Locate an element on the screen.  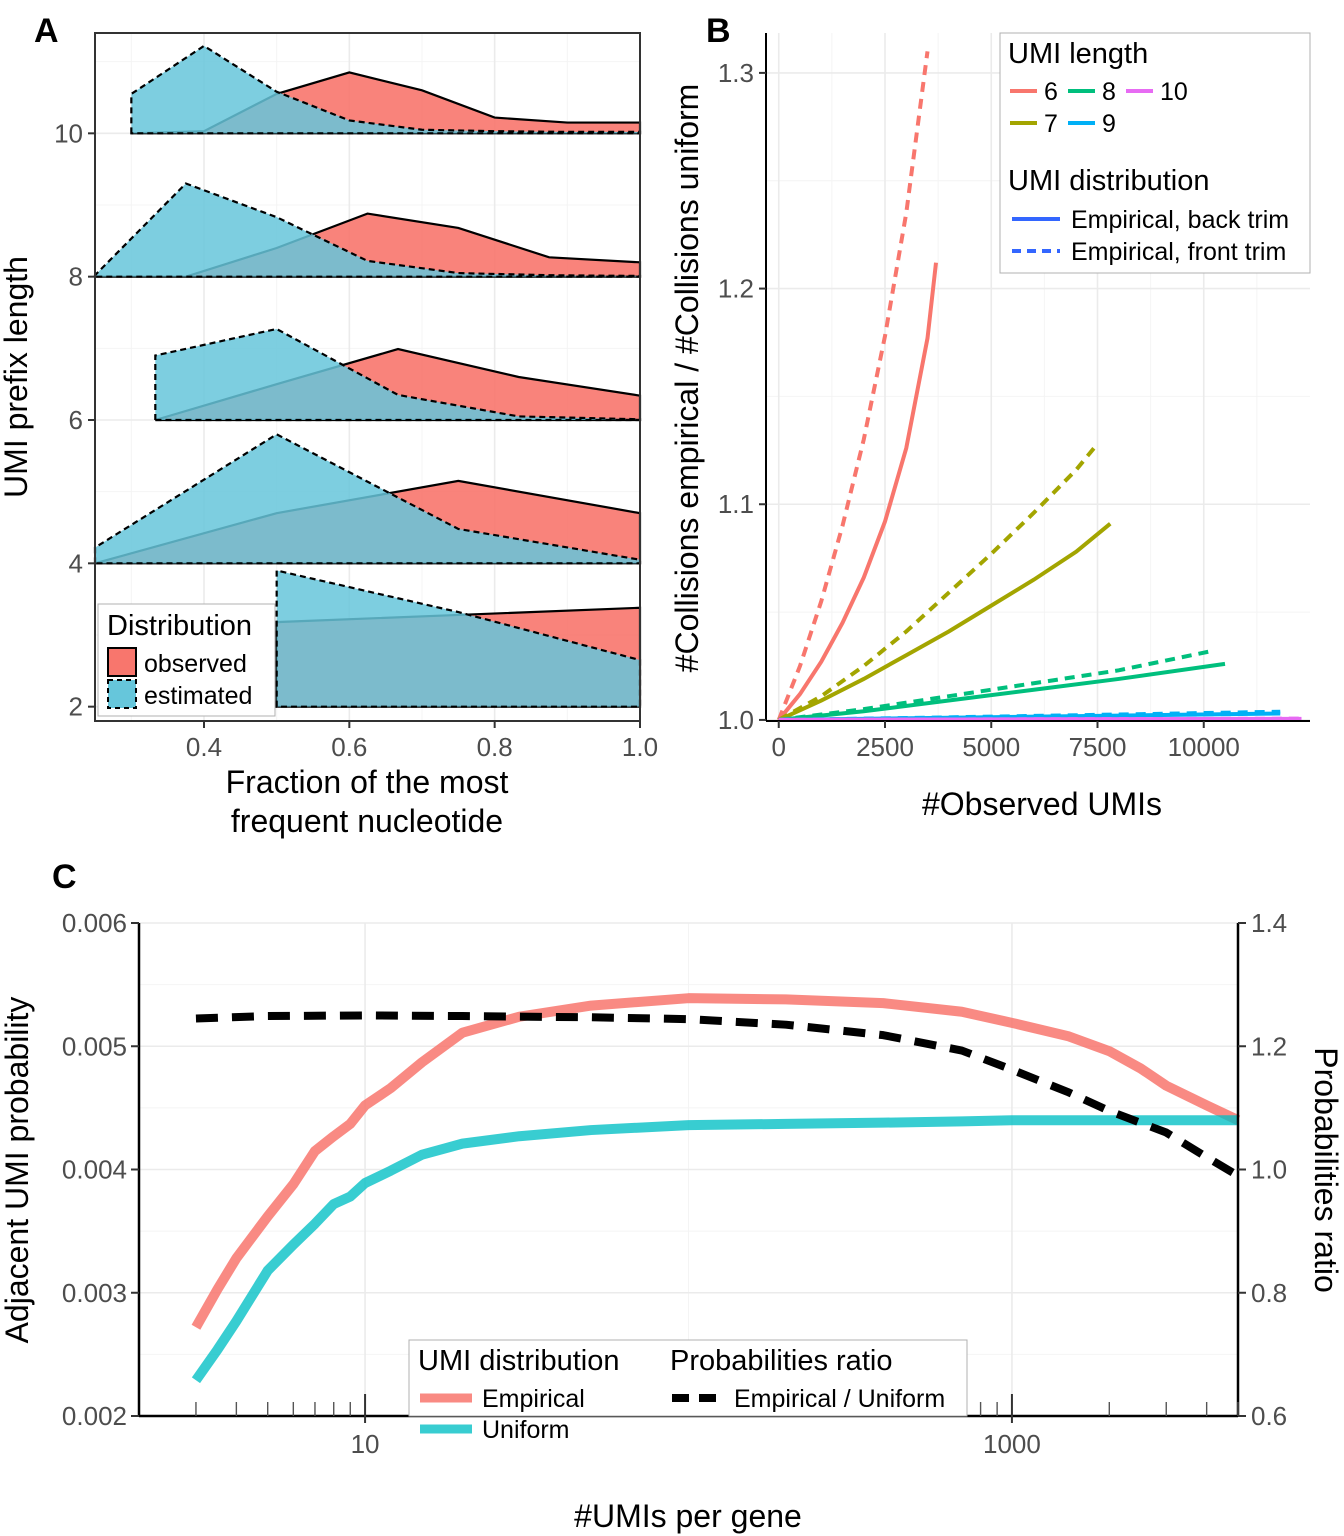
series-len6-back is located at coordinates (857, 492).